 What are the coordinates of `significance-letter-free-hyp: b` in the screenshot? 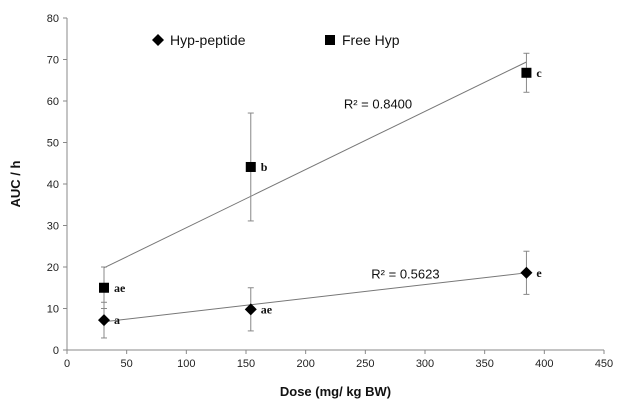 It's located at (264, 167).